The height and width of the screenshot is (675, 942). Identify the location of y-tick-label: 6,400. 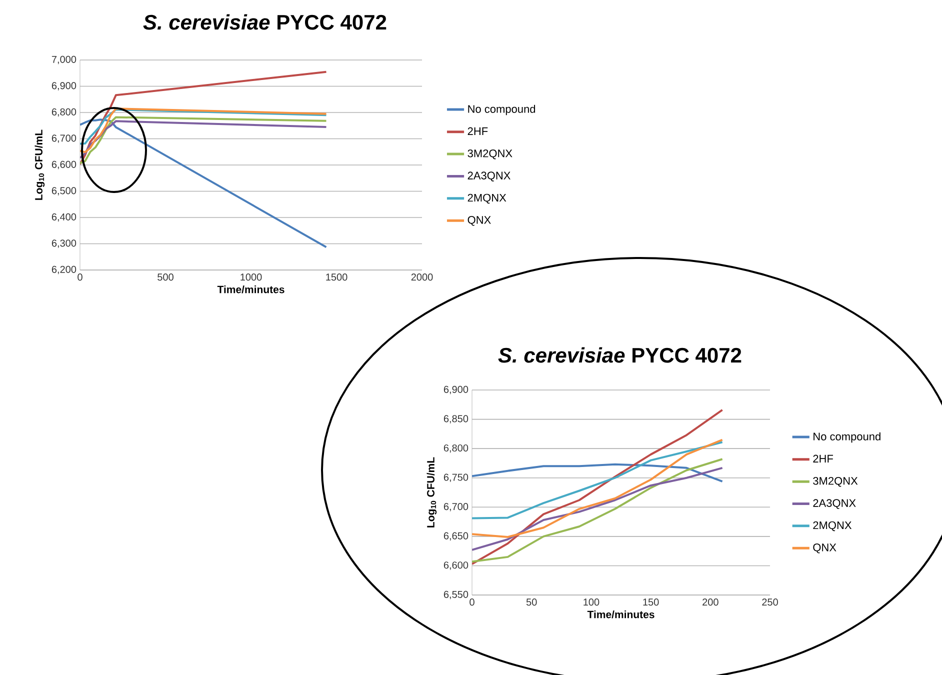
(64, 217).